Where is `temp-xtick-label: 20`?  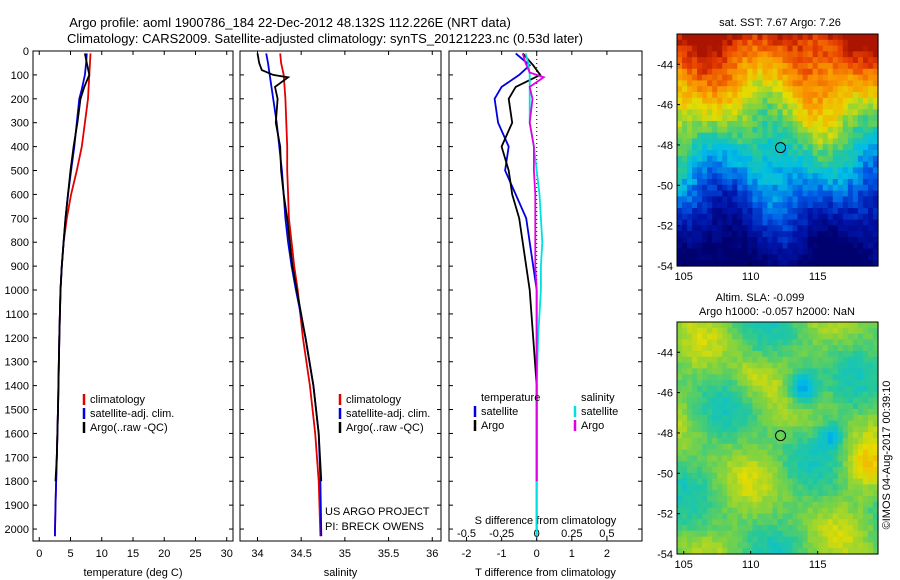
temp-xtick-label: 20 is located at coordinates (164, 554).